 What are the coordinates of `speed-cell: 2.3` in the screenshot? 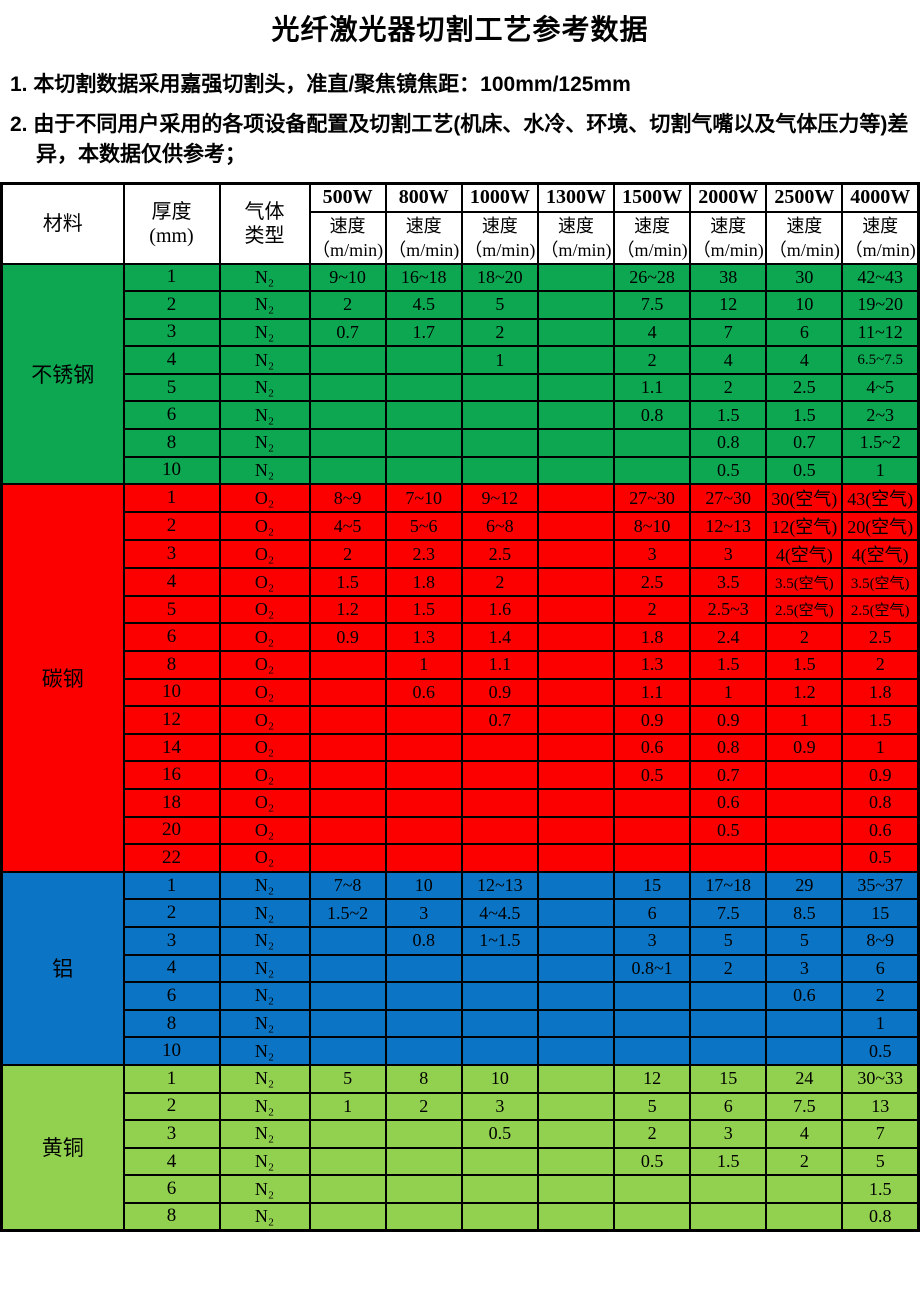 It's located at (423, 554).